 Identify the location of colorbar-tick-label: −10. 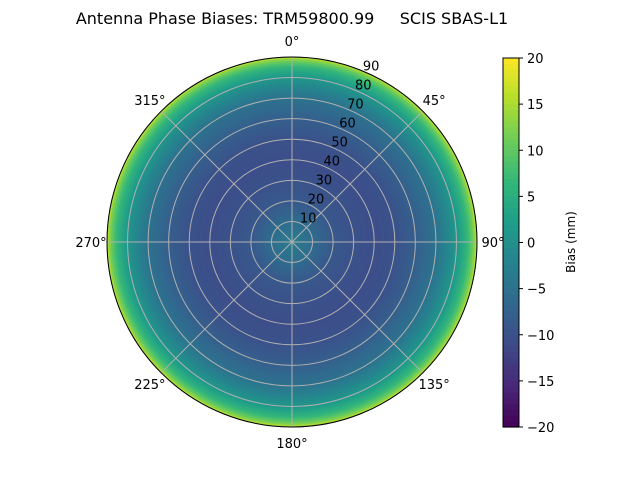
(540, 336).